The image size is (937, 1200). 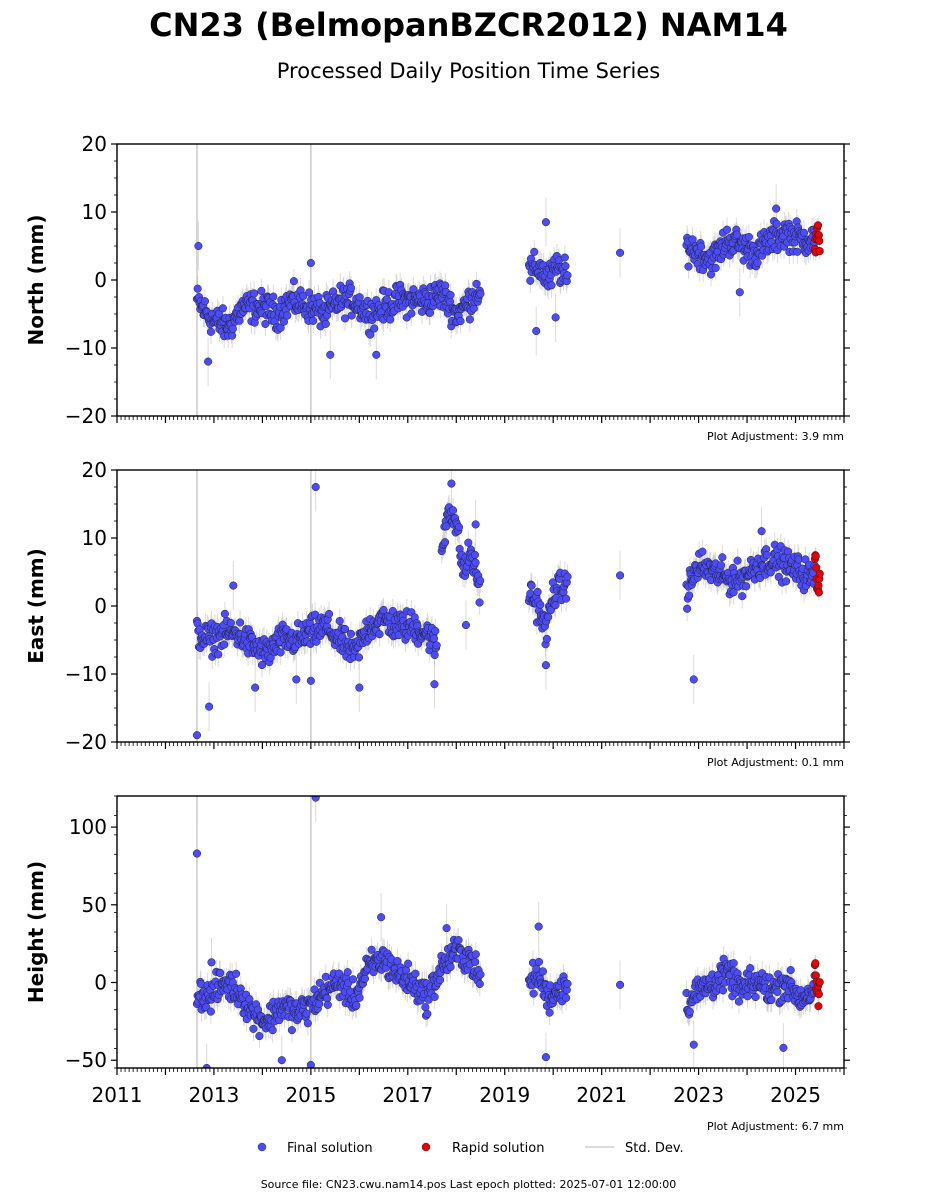 I want to click on north-y-axis-label: North (mm), so click(x=36, y=279).